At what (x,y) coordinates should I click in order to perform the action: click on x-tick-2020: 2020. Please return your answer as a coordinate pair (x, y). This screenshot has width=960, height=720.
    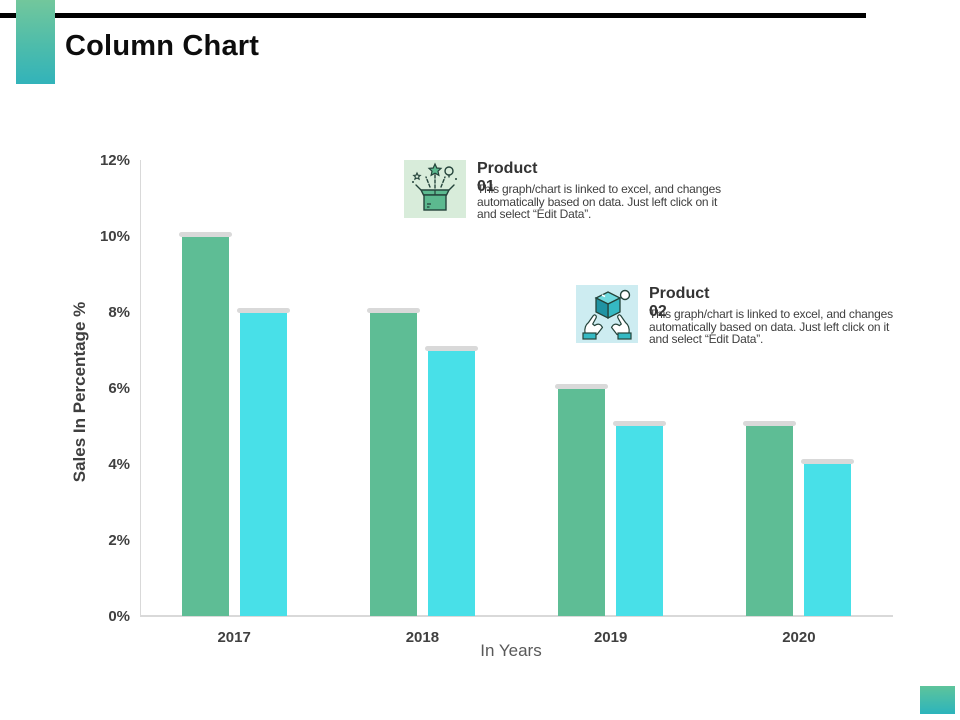
    Looking at the image, I should click on (799, 637).